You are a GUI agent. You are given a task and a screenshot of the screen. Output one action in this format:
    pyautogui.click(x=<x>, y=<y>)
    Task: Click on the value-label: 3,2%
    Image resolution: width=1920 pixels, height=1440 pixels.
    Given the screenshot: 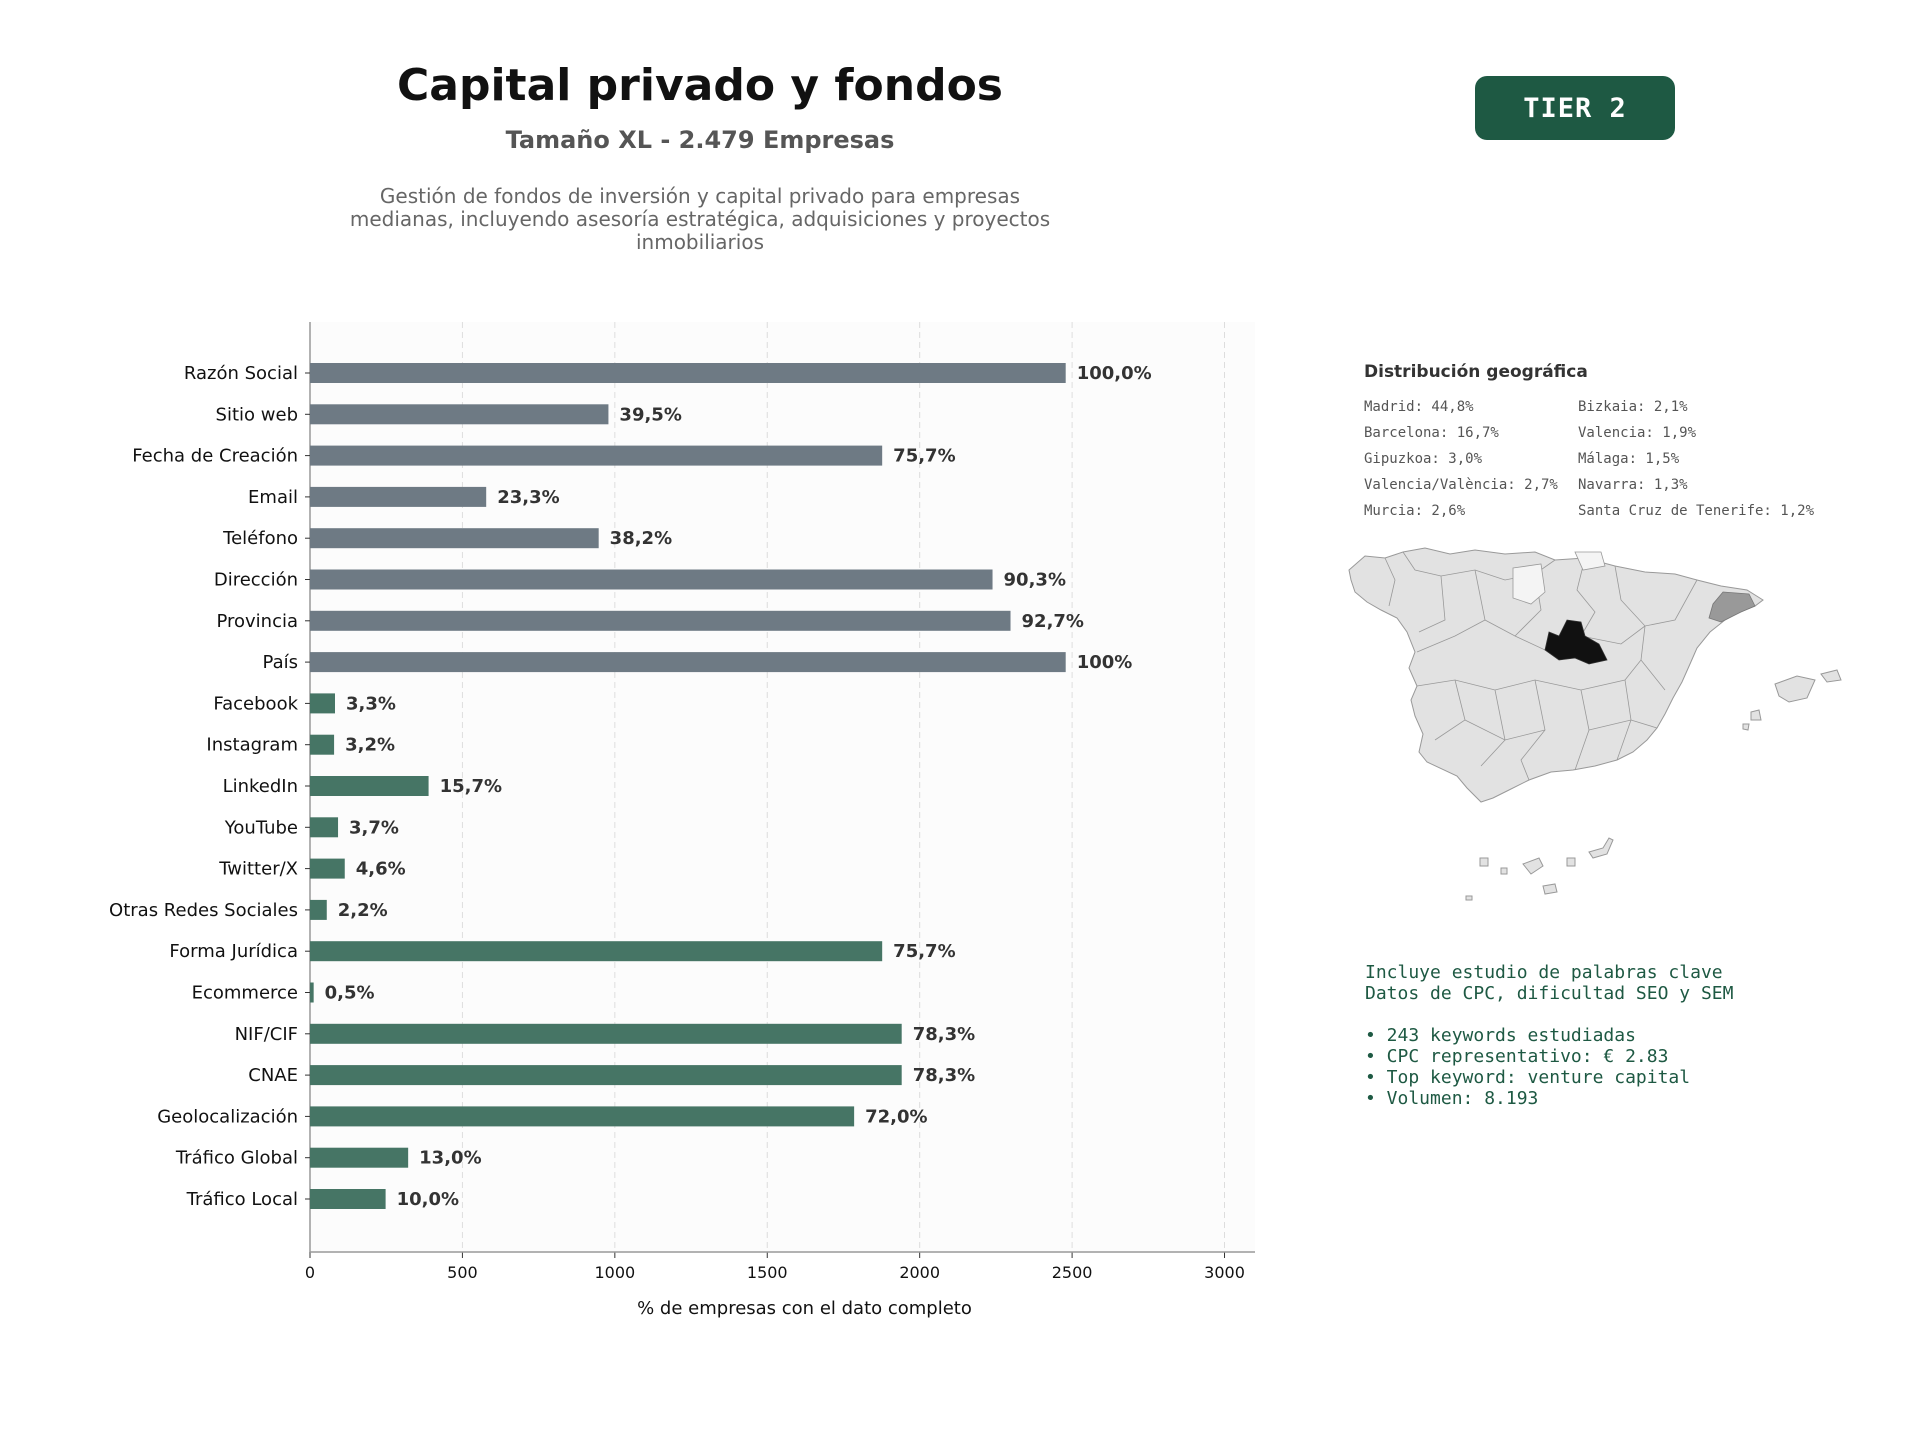 What is the action you would take?
    pyautogui.click(x=370, y=745)
    